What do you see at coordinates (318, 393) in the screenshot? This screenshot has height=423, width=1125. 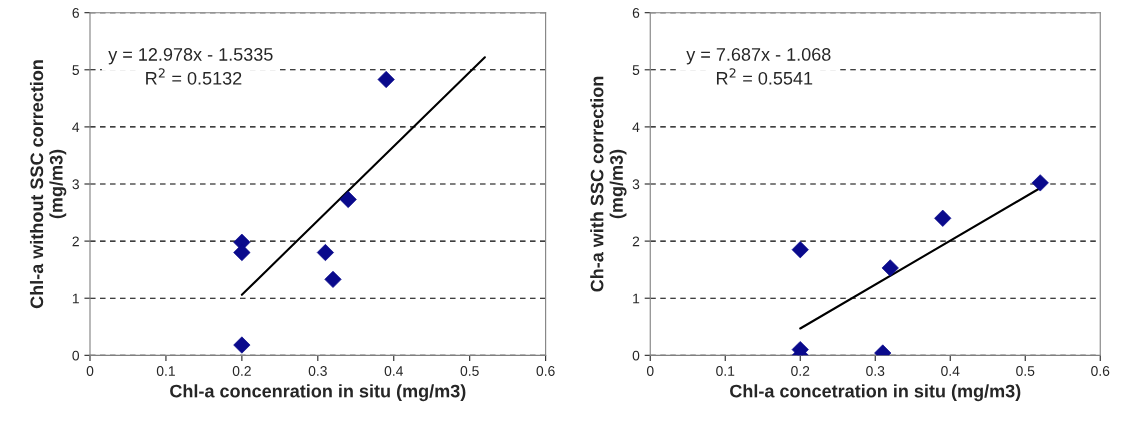 I see `x-axis-title: Chl-a concenration in situ (mg/m3)` at bounding box center [318, 393].